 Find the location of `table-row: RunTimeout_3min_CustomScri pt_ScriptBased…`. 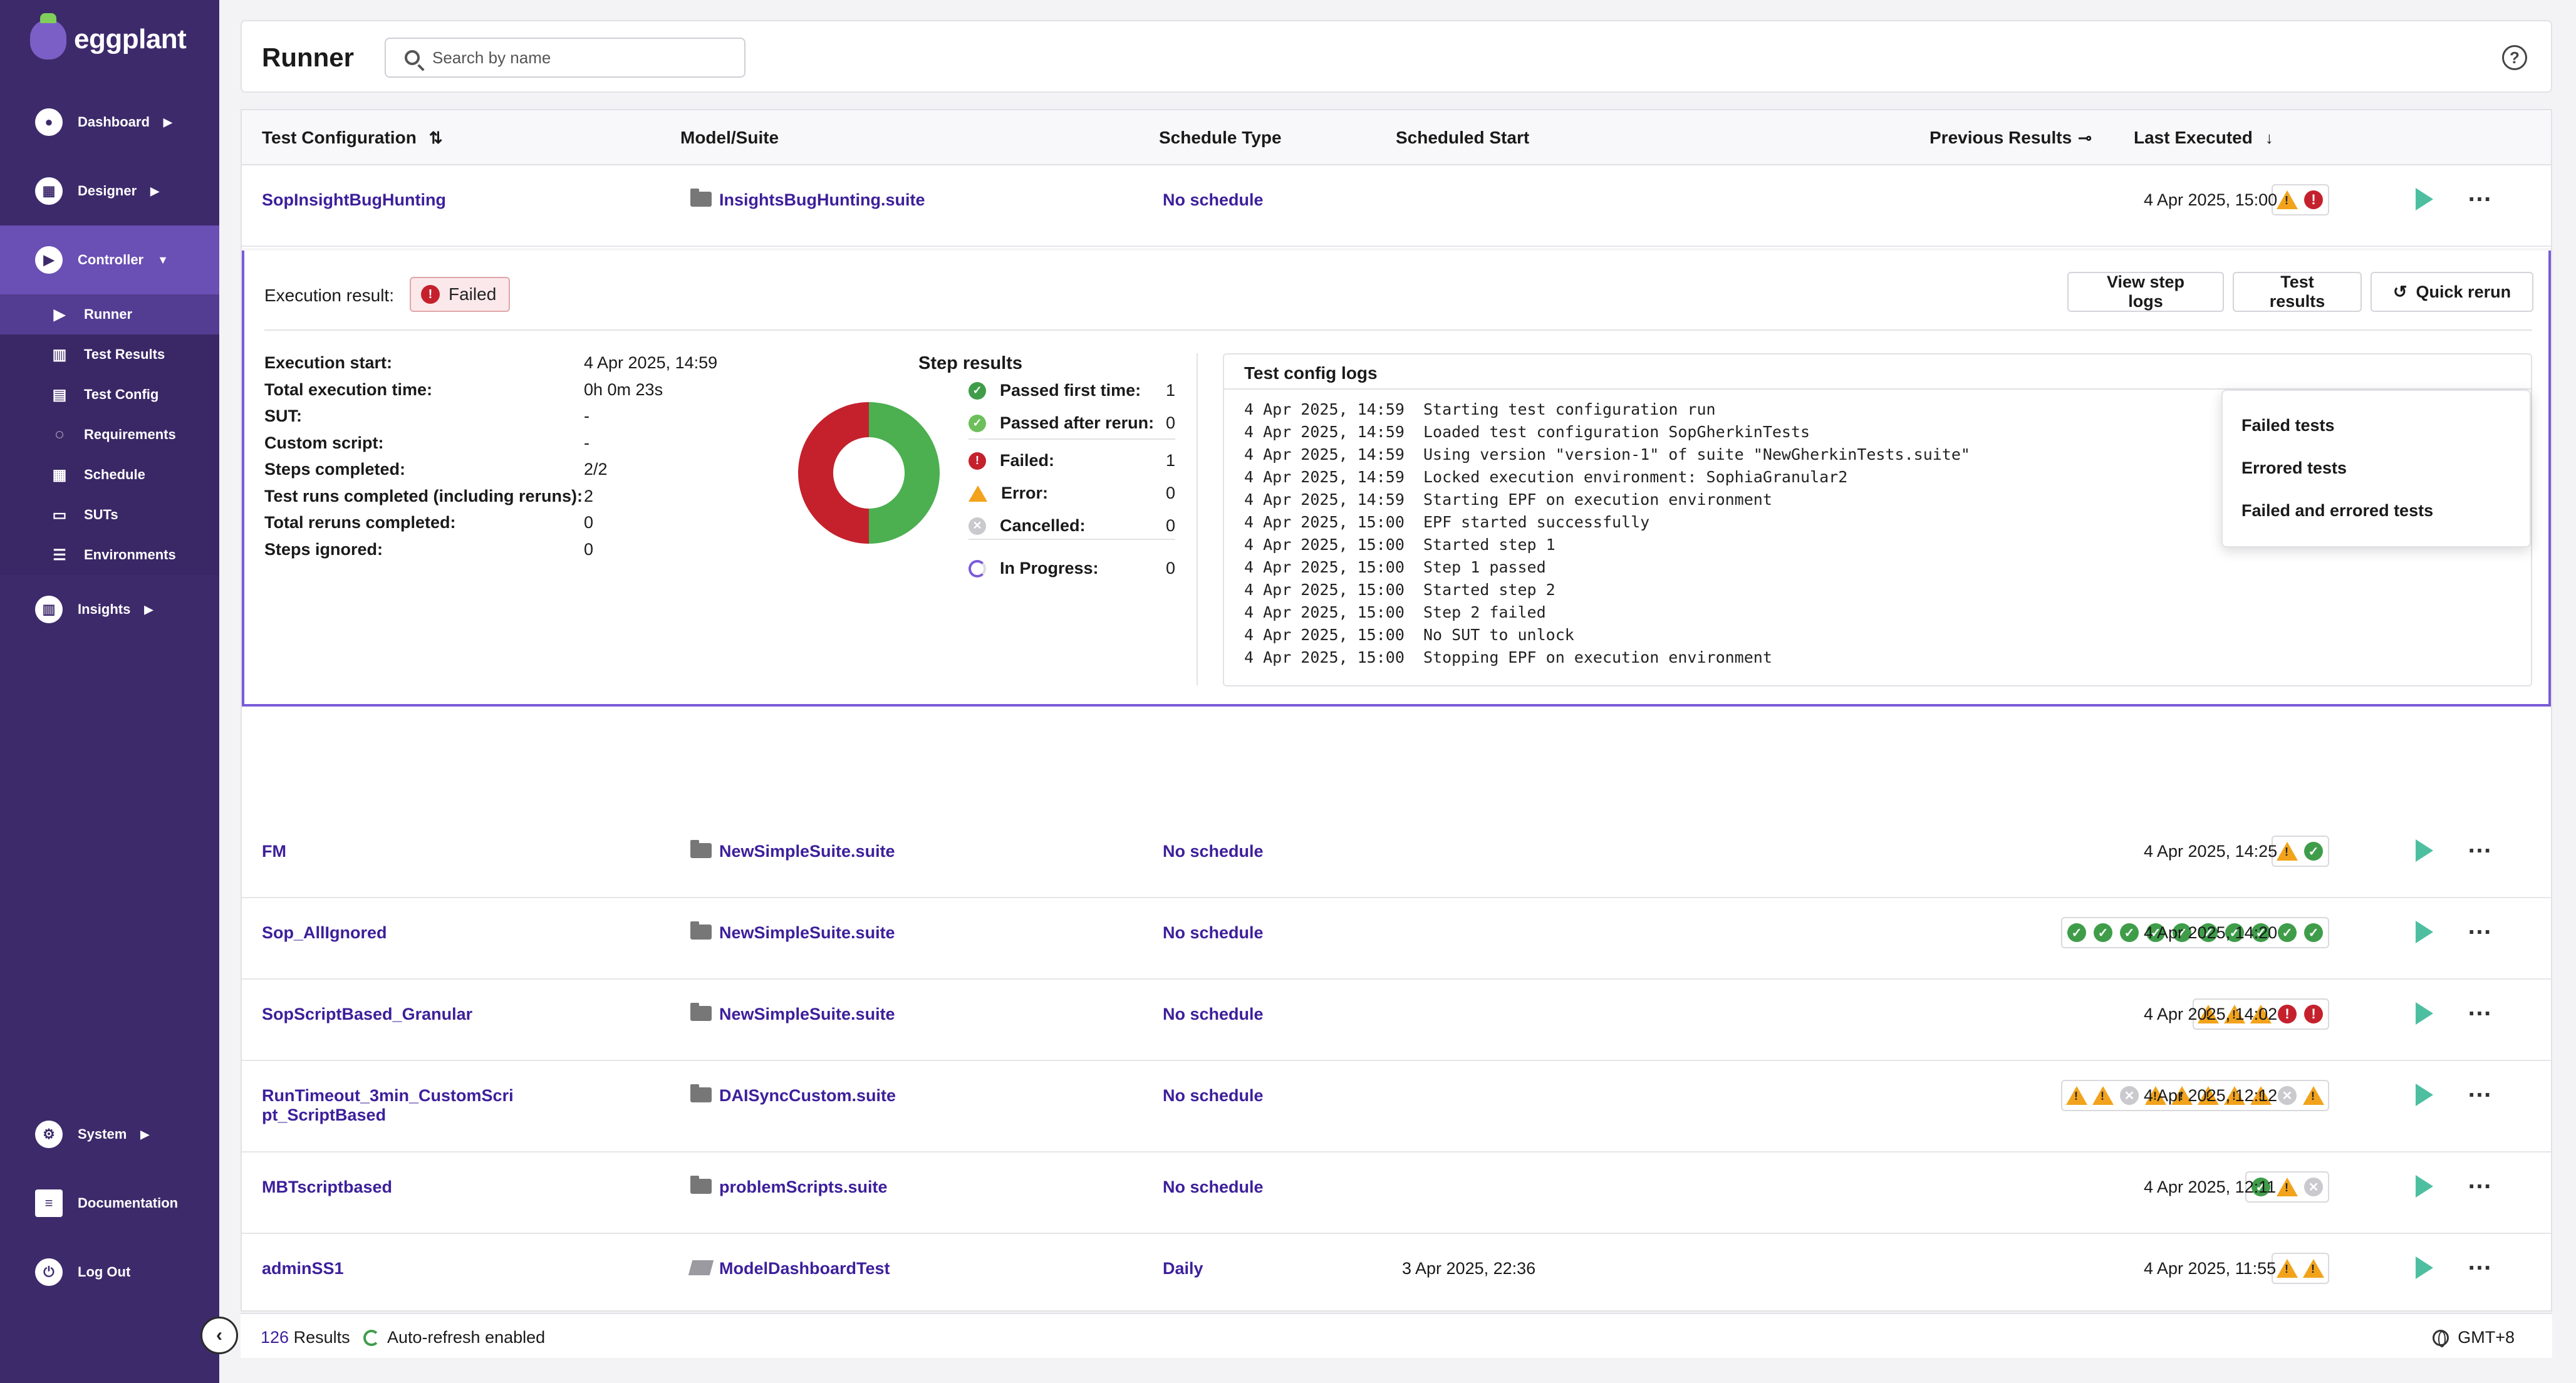

table-row: RunTimeout_3min_CustomScri pt_ScriptBased… is located at coordinates (1396, 1107).